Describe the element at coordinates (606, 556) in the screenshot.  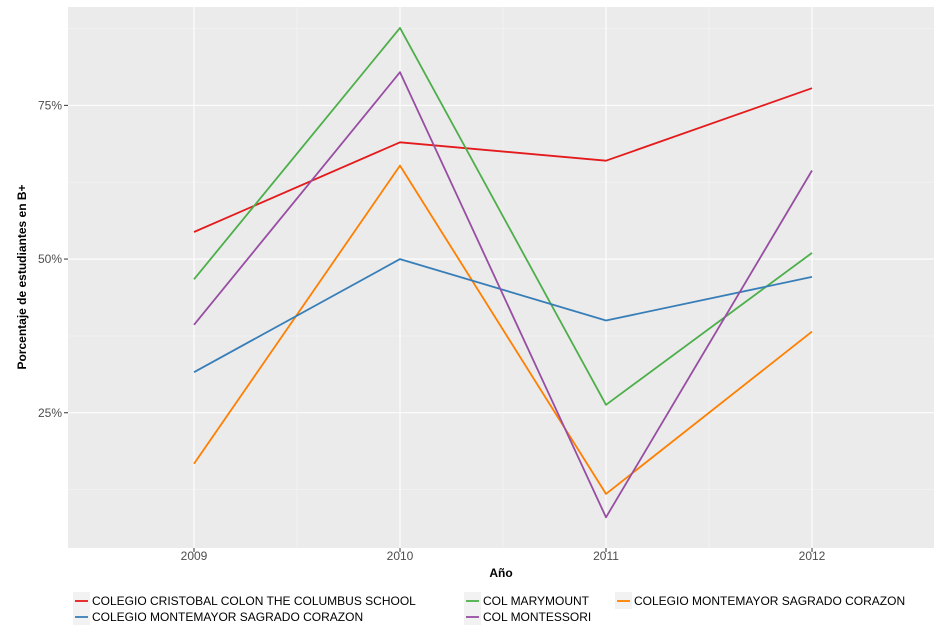
I see `x-tick-label: 2011` at that location.